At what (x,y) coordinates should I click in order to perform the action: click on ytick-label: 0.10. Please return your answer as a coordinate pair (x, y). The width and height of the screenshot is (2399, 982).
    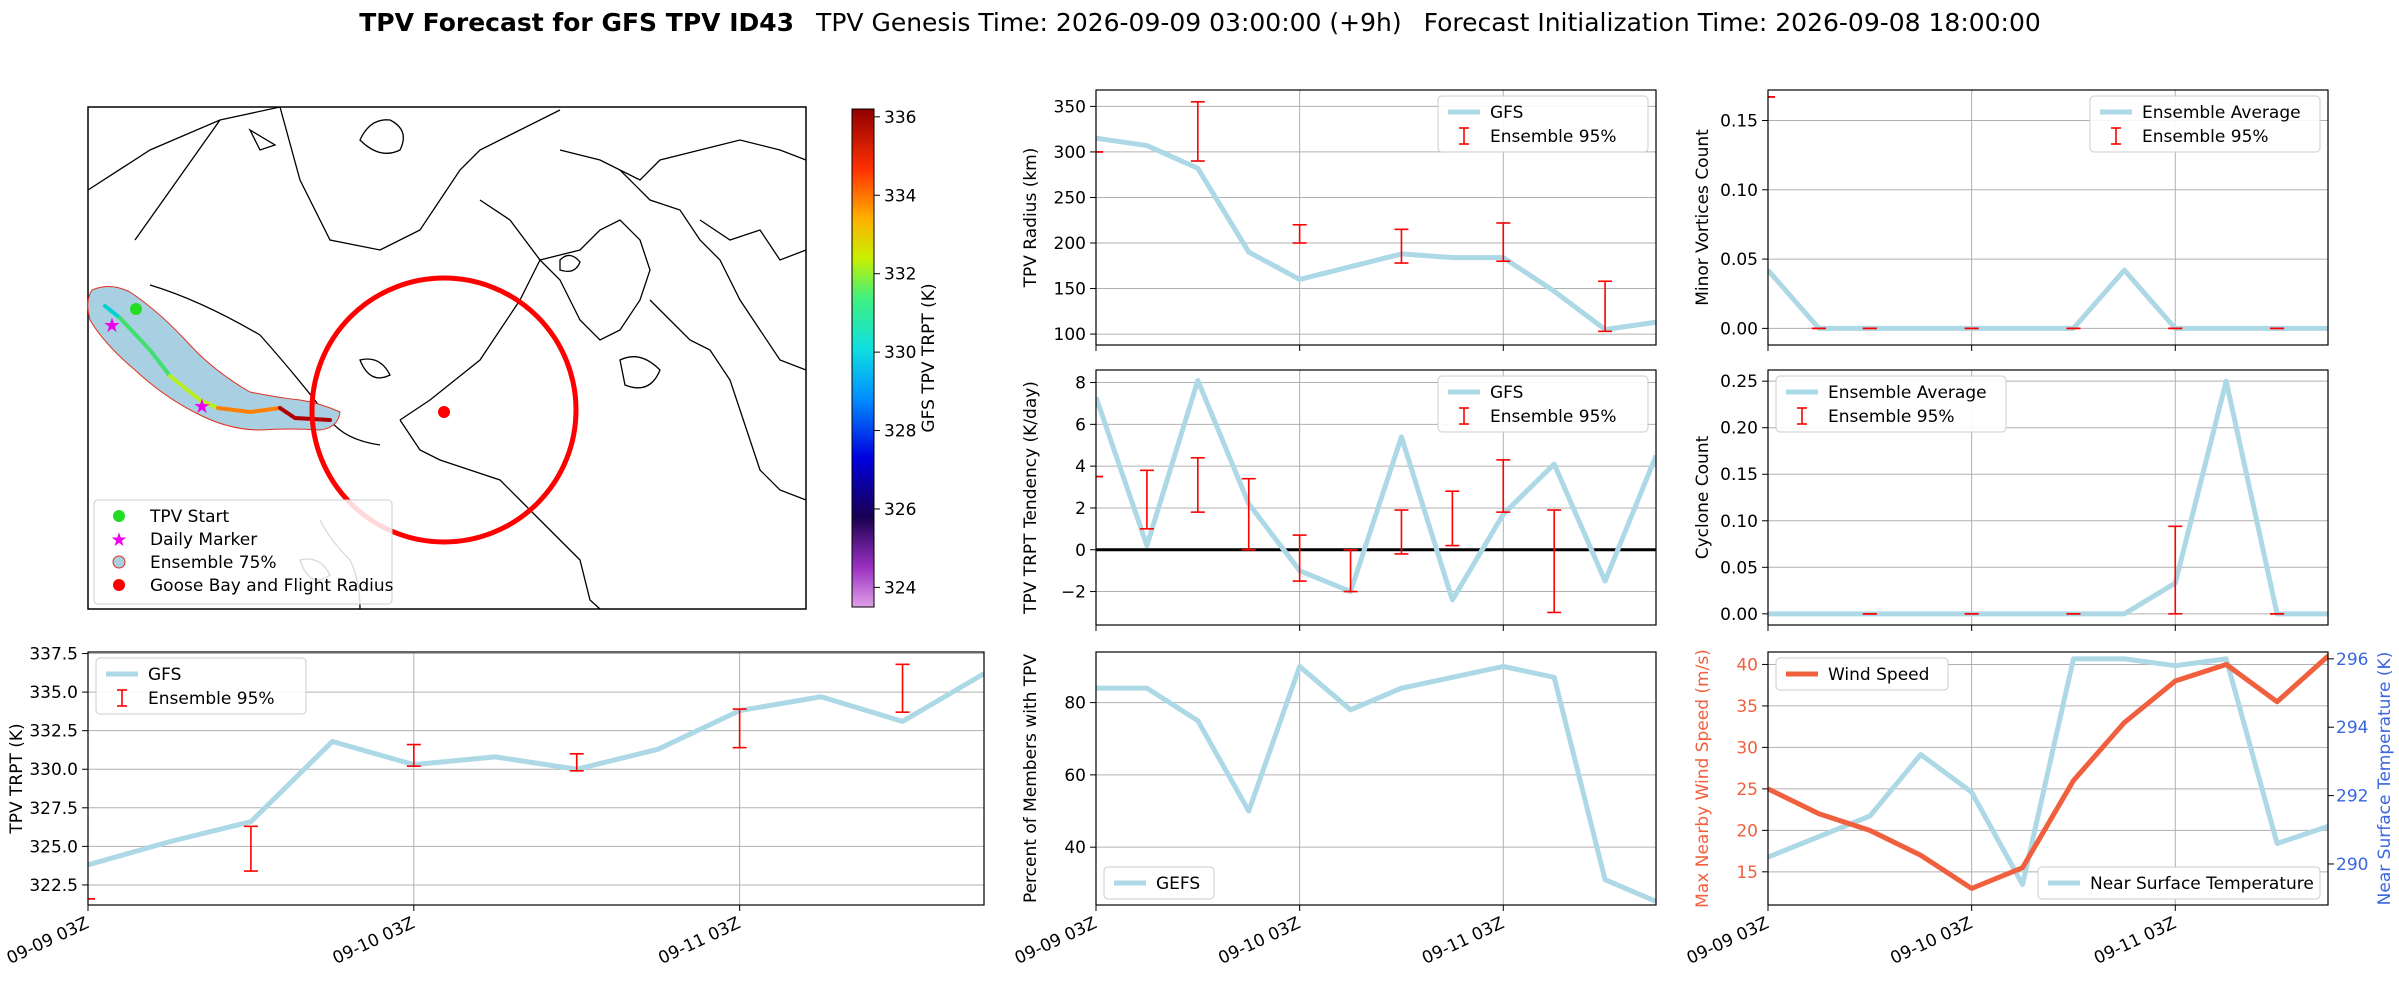
    Looking at the image, I should click on (1739, 191).